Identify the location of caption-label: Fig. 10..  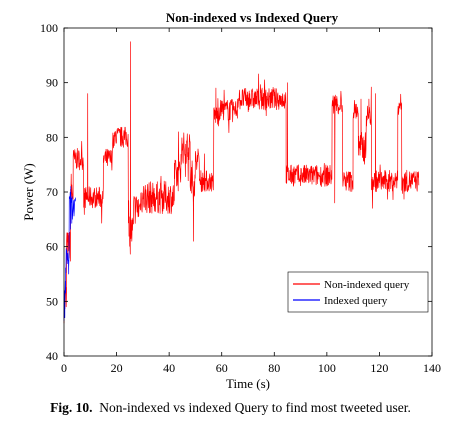
(71, 407).